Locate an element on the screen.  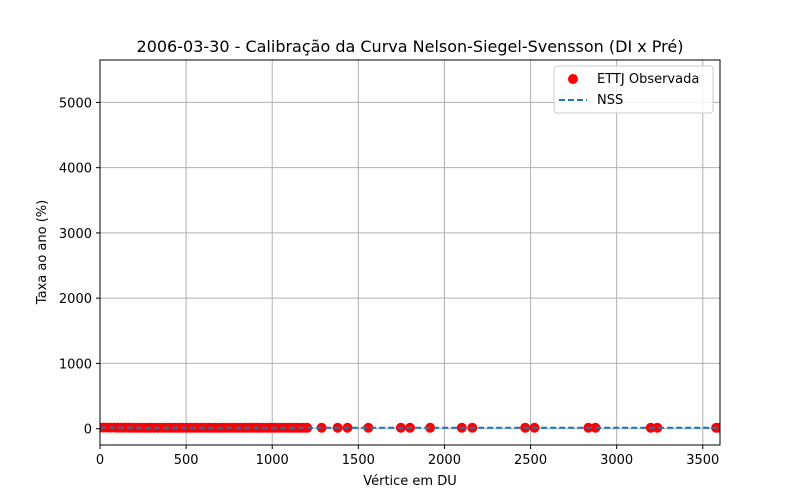
legend-label-observed: ETTJ Observada is located at coordinates (648, 79).